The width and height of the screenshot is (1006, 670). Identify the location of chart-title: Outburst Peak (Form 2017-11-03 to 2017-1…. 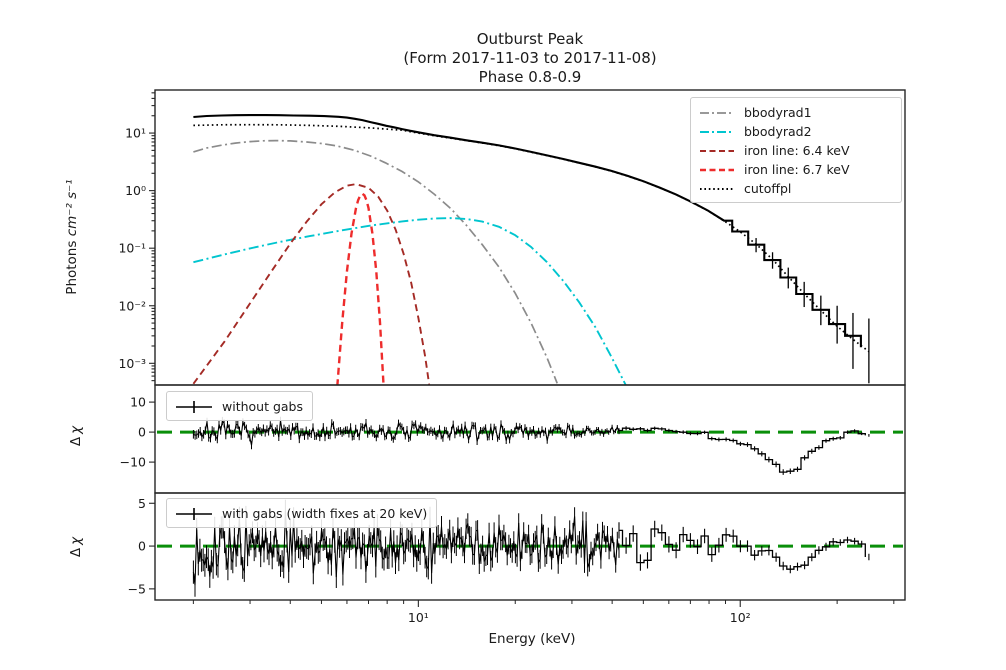
(530, 58).